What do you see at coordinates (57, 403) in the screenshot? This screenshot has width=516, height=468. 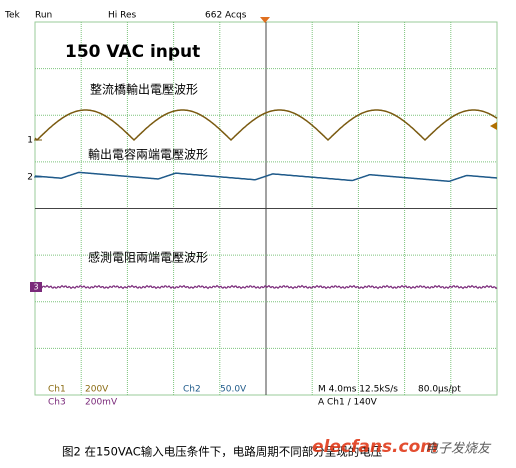 I see `readout: Ch3` at bounding box center [57, 403].